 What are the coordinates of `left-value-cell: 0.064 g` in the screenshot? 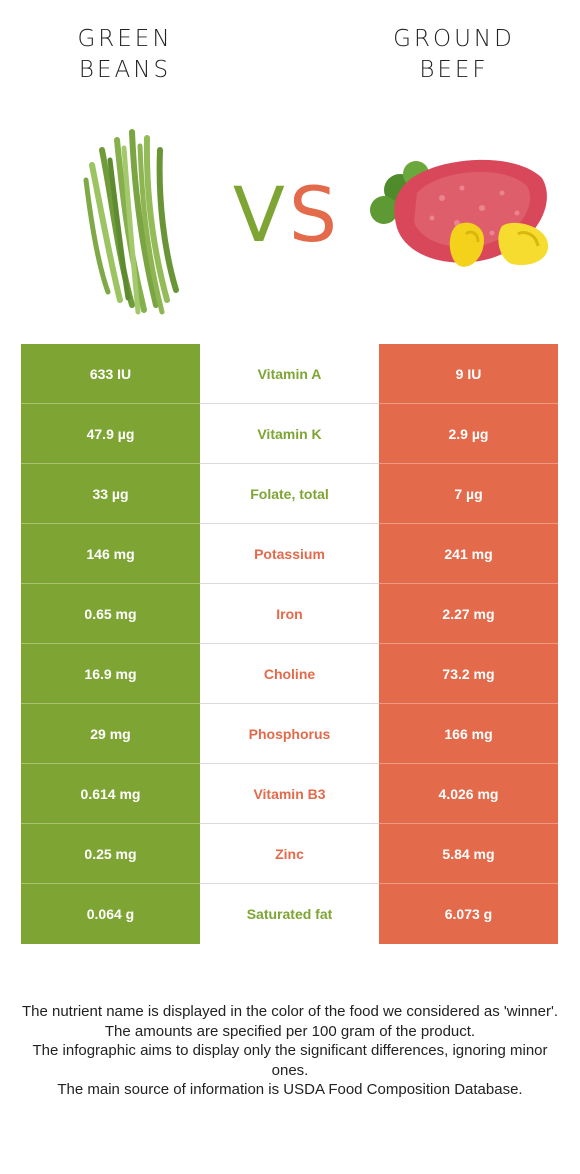 It's located at (110, 914).